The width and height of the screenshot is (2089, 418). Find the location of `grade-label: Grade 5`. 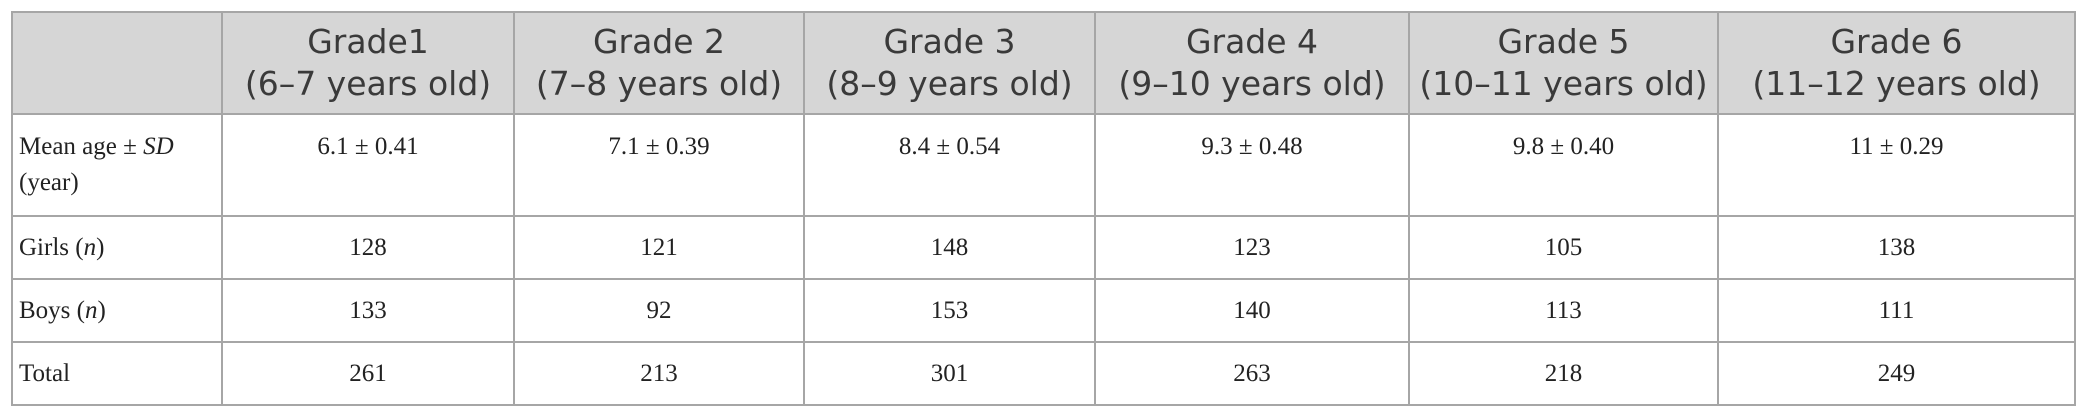

grade-label: Grade 5 is located at coordinates (1563, 41).